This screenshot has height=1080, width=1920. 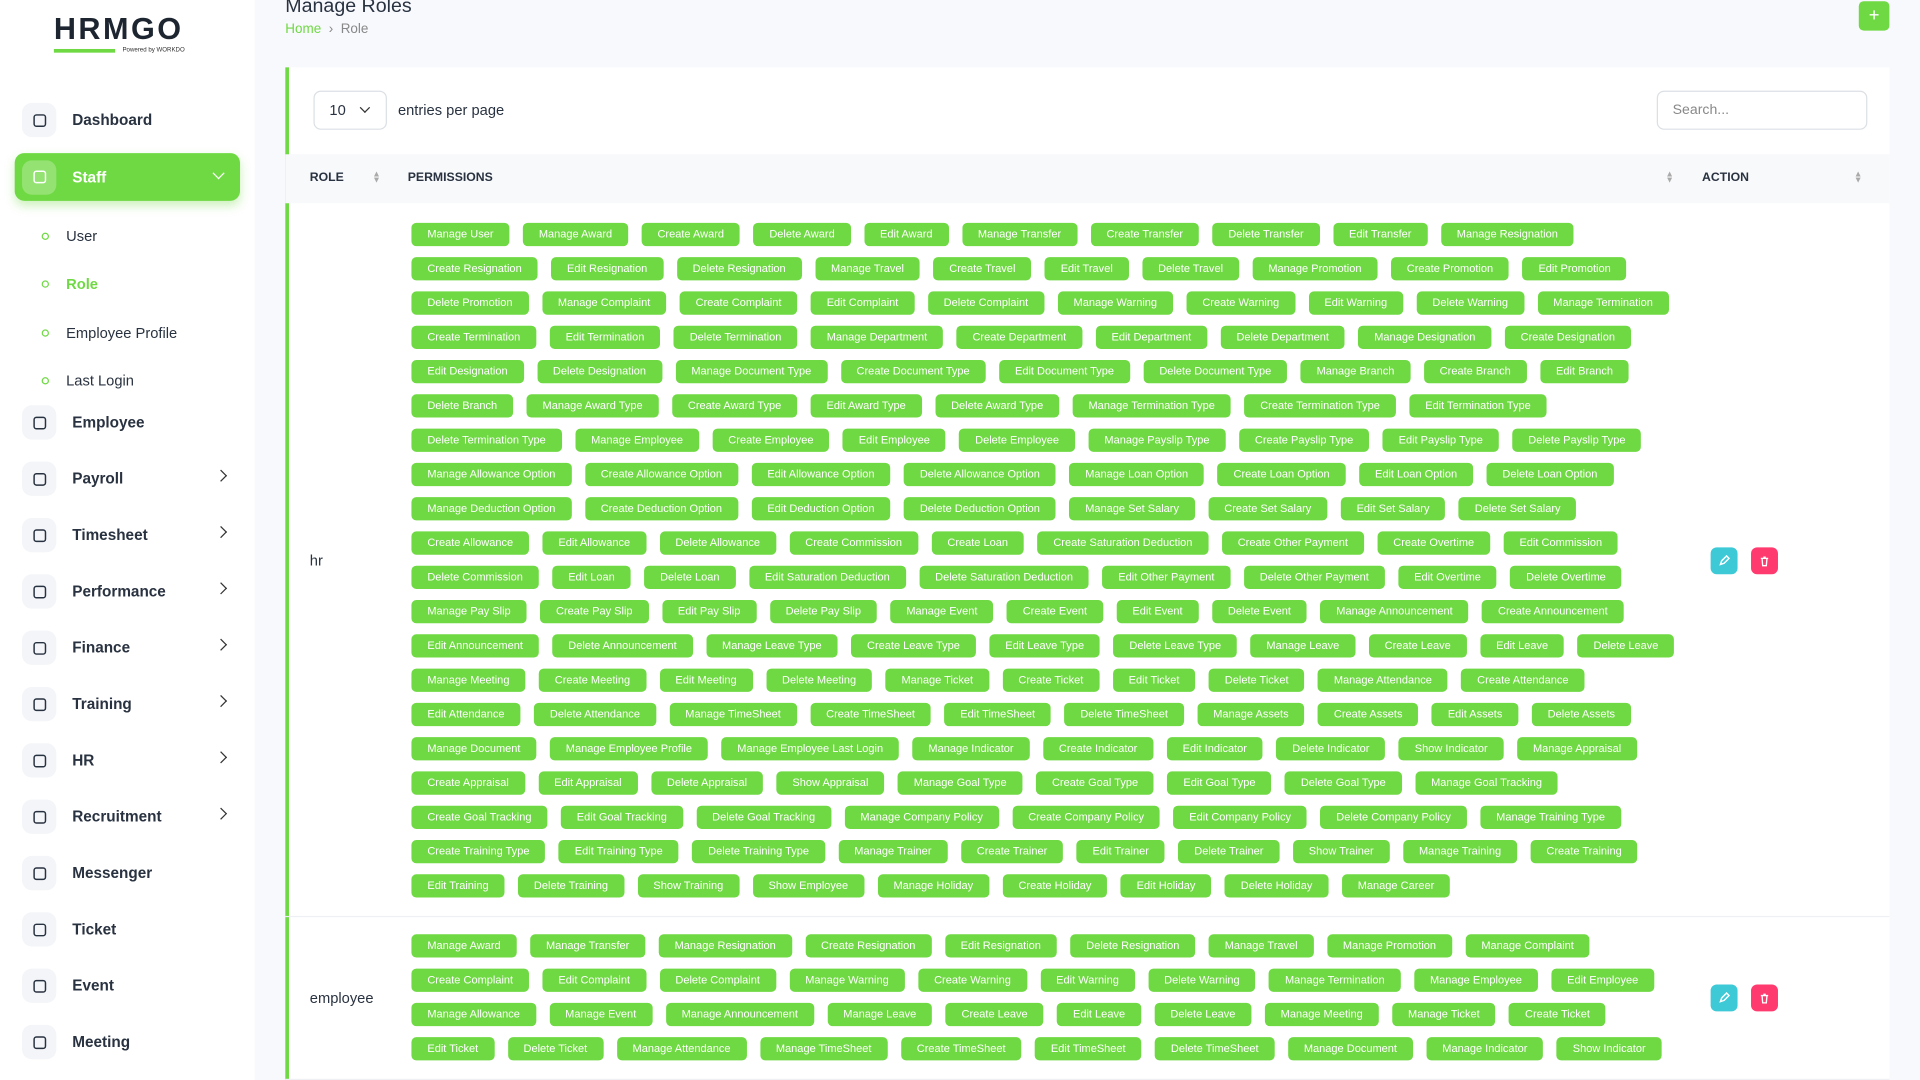 I want to click on column-header: ACTION, so click(x=1726, y=178).